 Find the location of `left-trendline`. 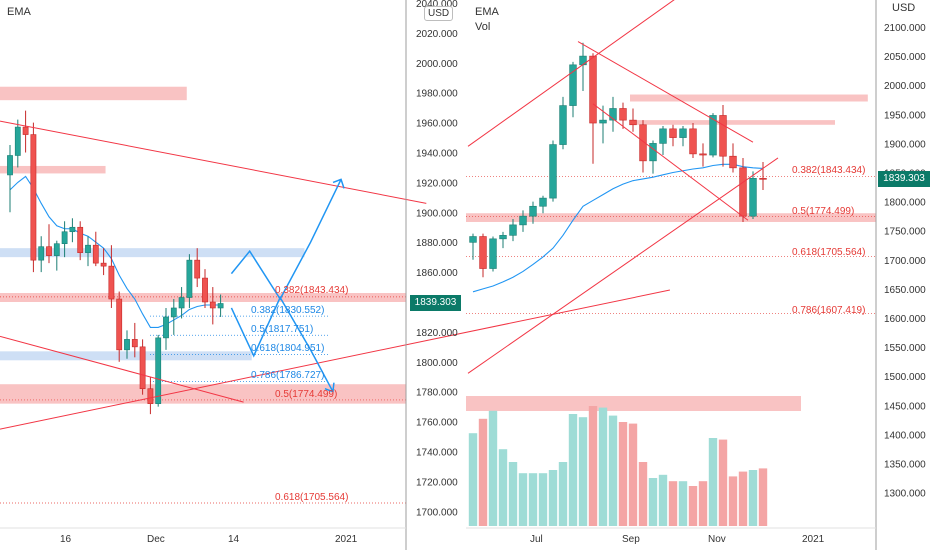

left-trendline is located at coordinates (213, 162).